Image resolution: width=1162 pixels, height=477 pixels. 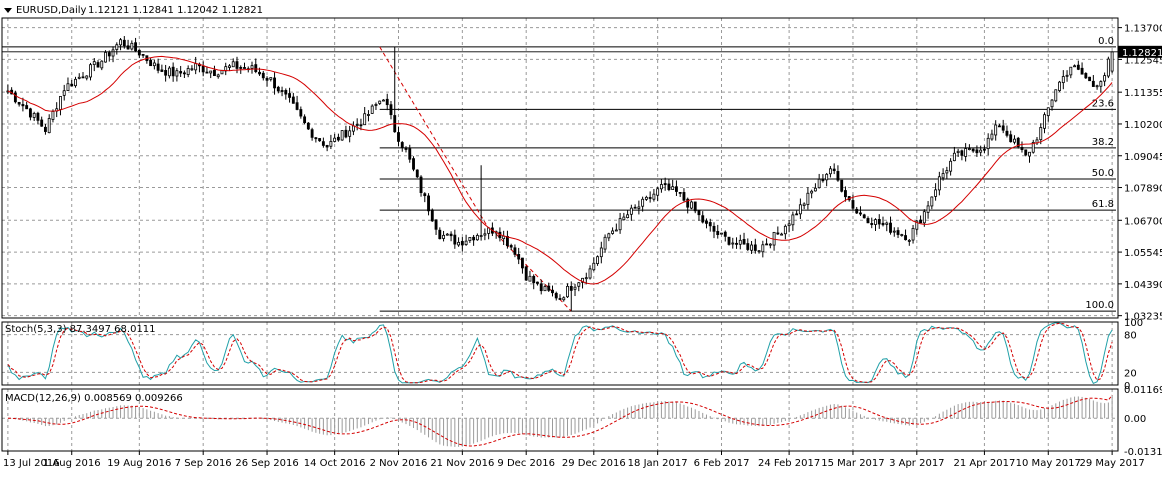 I want to click on chart-menu-triangle-icon, so click(x=8, y=10).